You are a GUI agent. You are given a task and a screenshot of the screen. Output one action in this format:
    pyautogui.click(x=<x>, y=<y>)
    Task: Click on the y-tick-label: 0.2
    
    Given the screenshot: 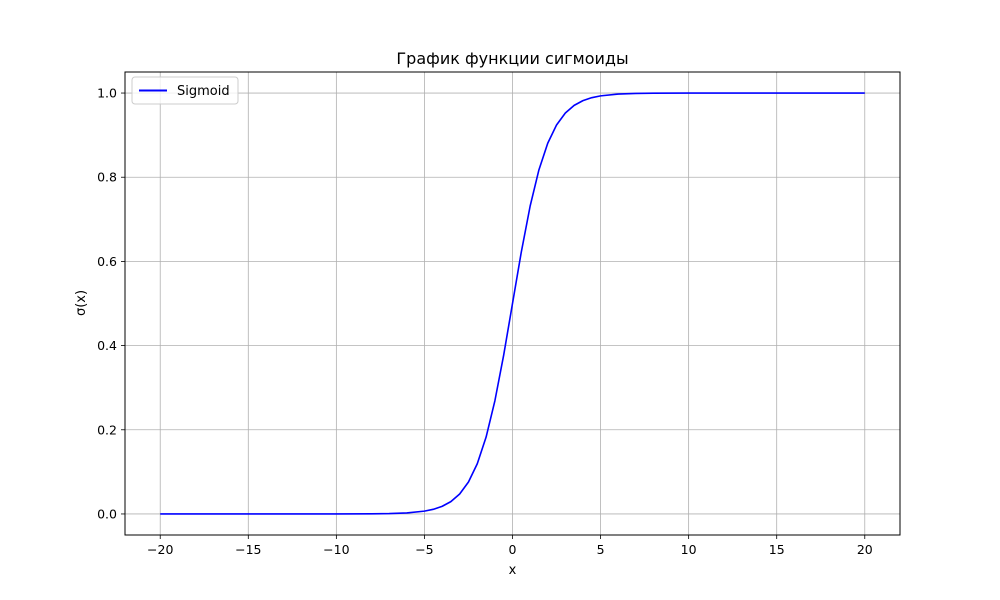 What is the action you would take?
    pyautogui.click(x=107, y=429)
    